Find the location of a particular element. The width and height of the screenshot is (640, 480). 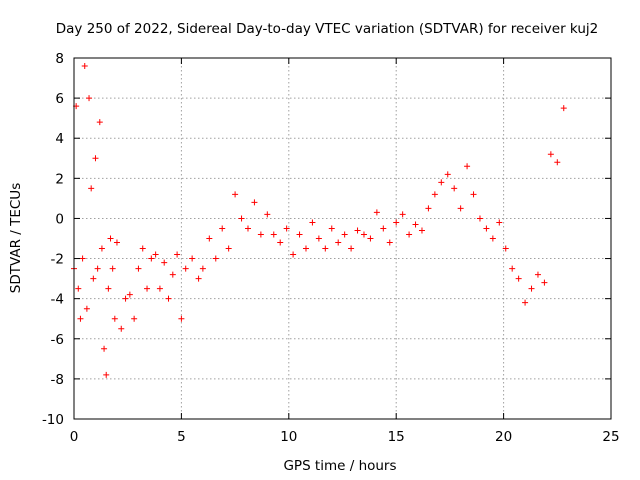

y-tick-label: -10 is located at coordinates (53, 420).